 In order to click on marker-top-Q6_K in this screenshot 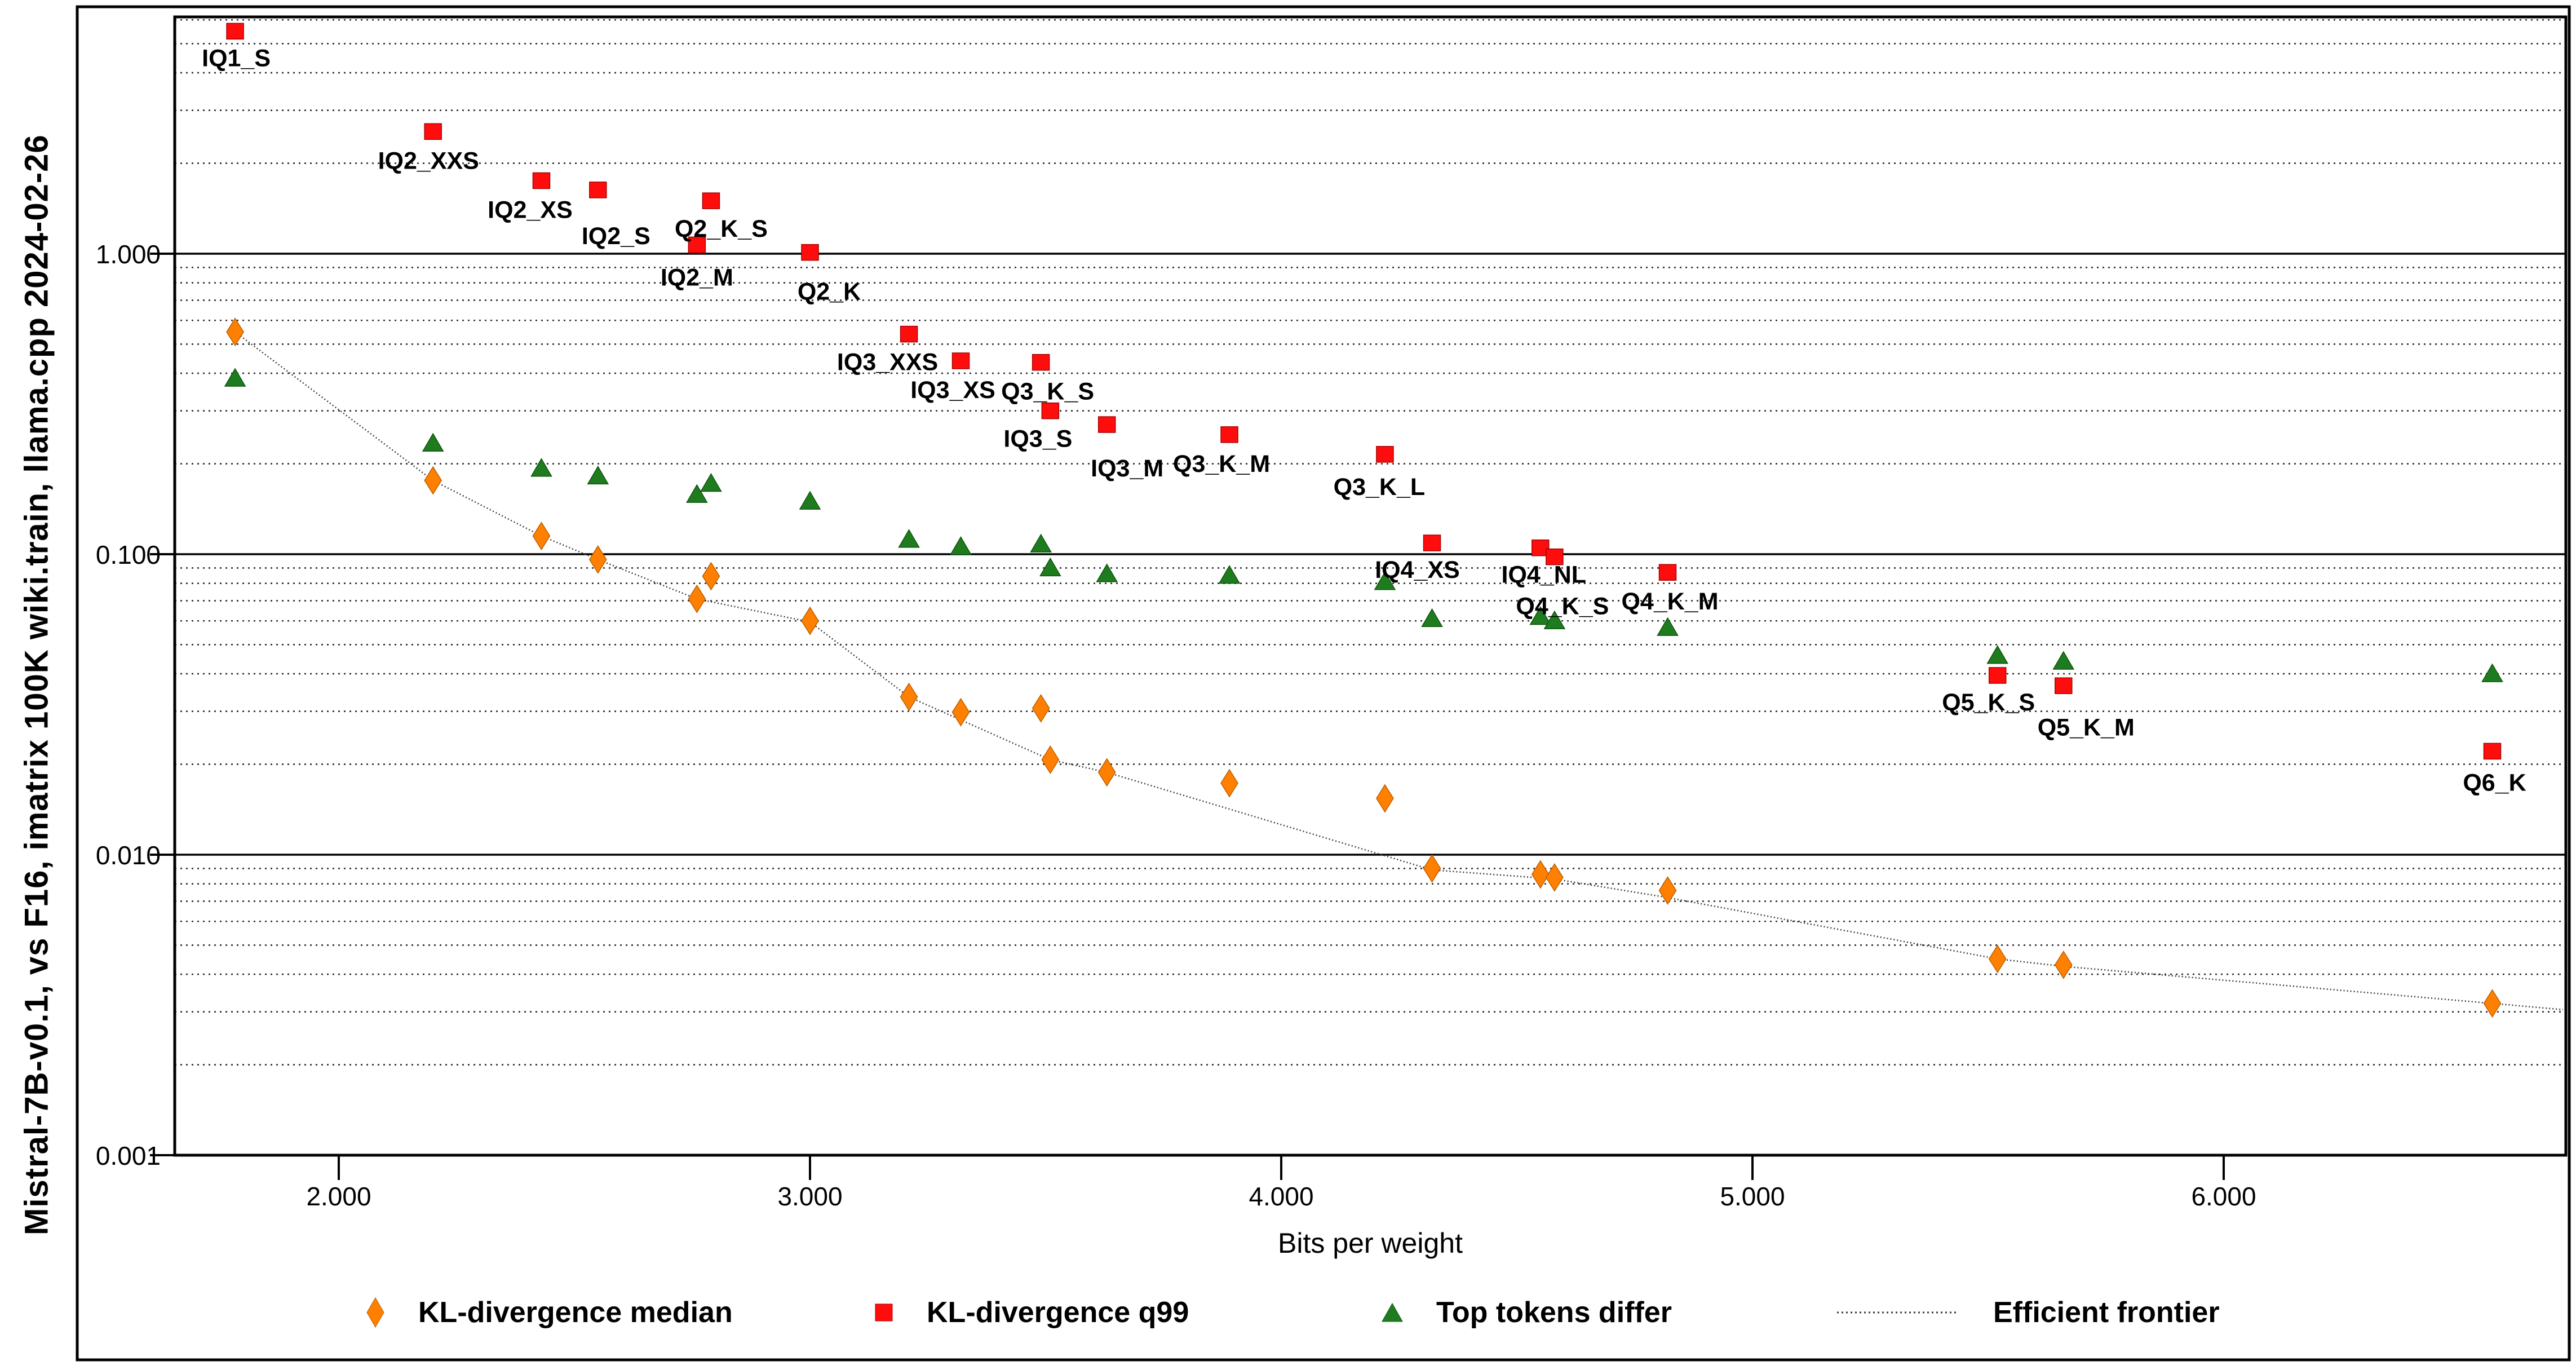, I will do `click(2492, 672)`.